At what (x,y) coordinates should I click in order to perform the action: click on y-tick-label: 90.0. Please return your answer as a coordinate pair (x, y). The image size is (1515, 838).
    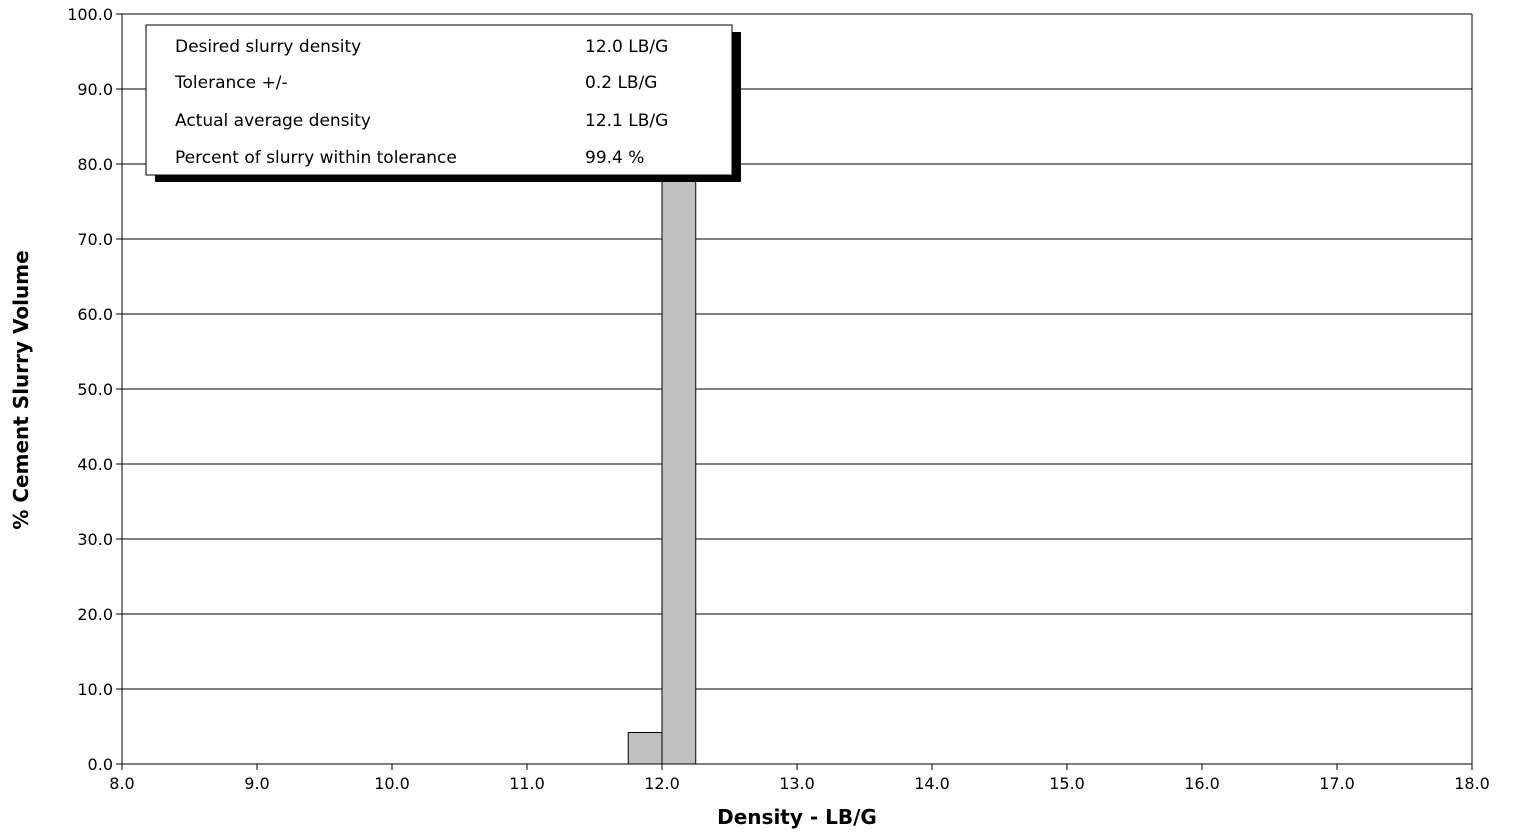
    Looking at the image, I should click on (95, 89).